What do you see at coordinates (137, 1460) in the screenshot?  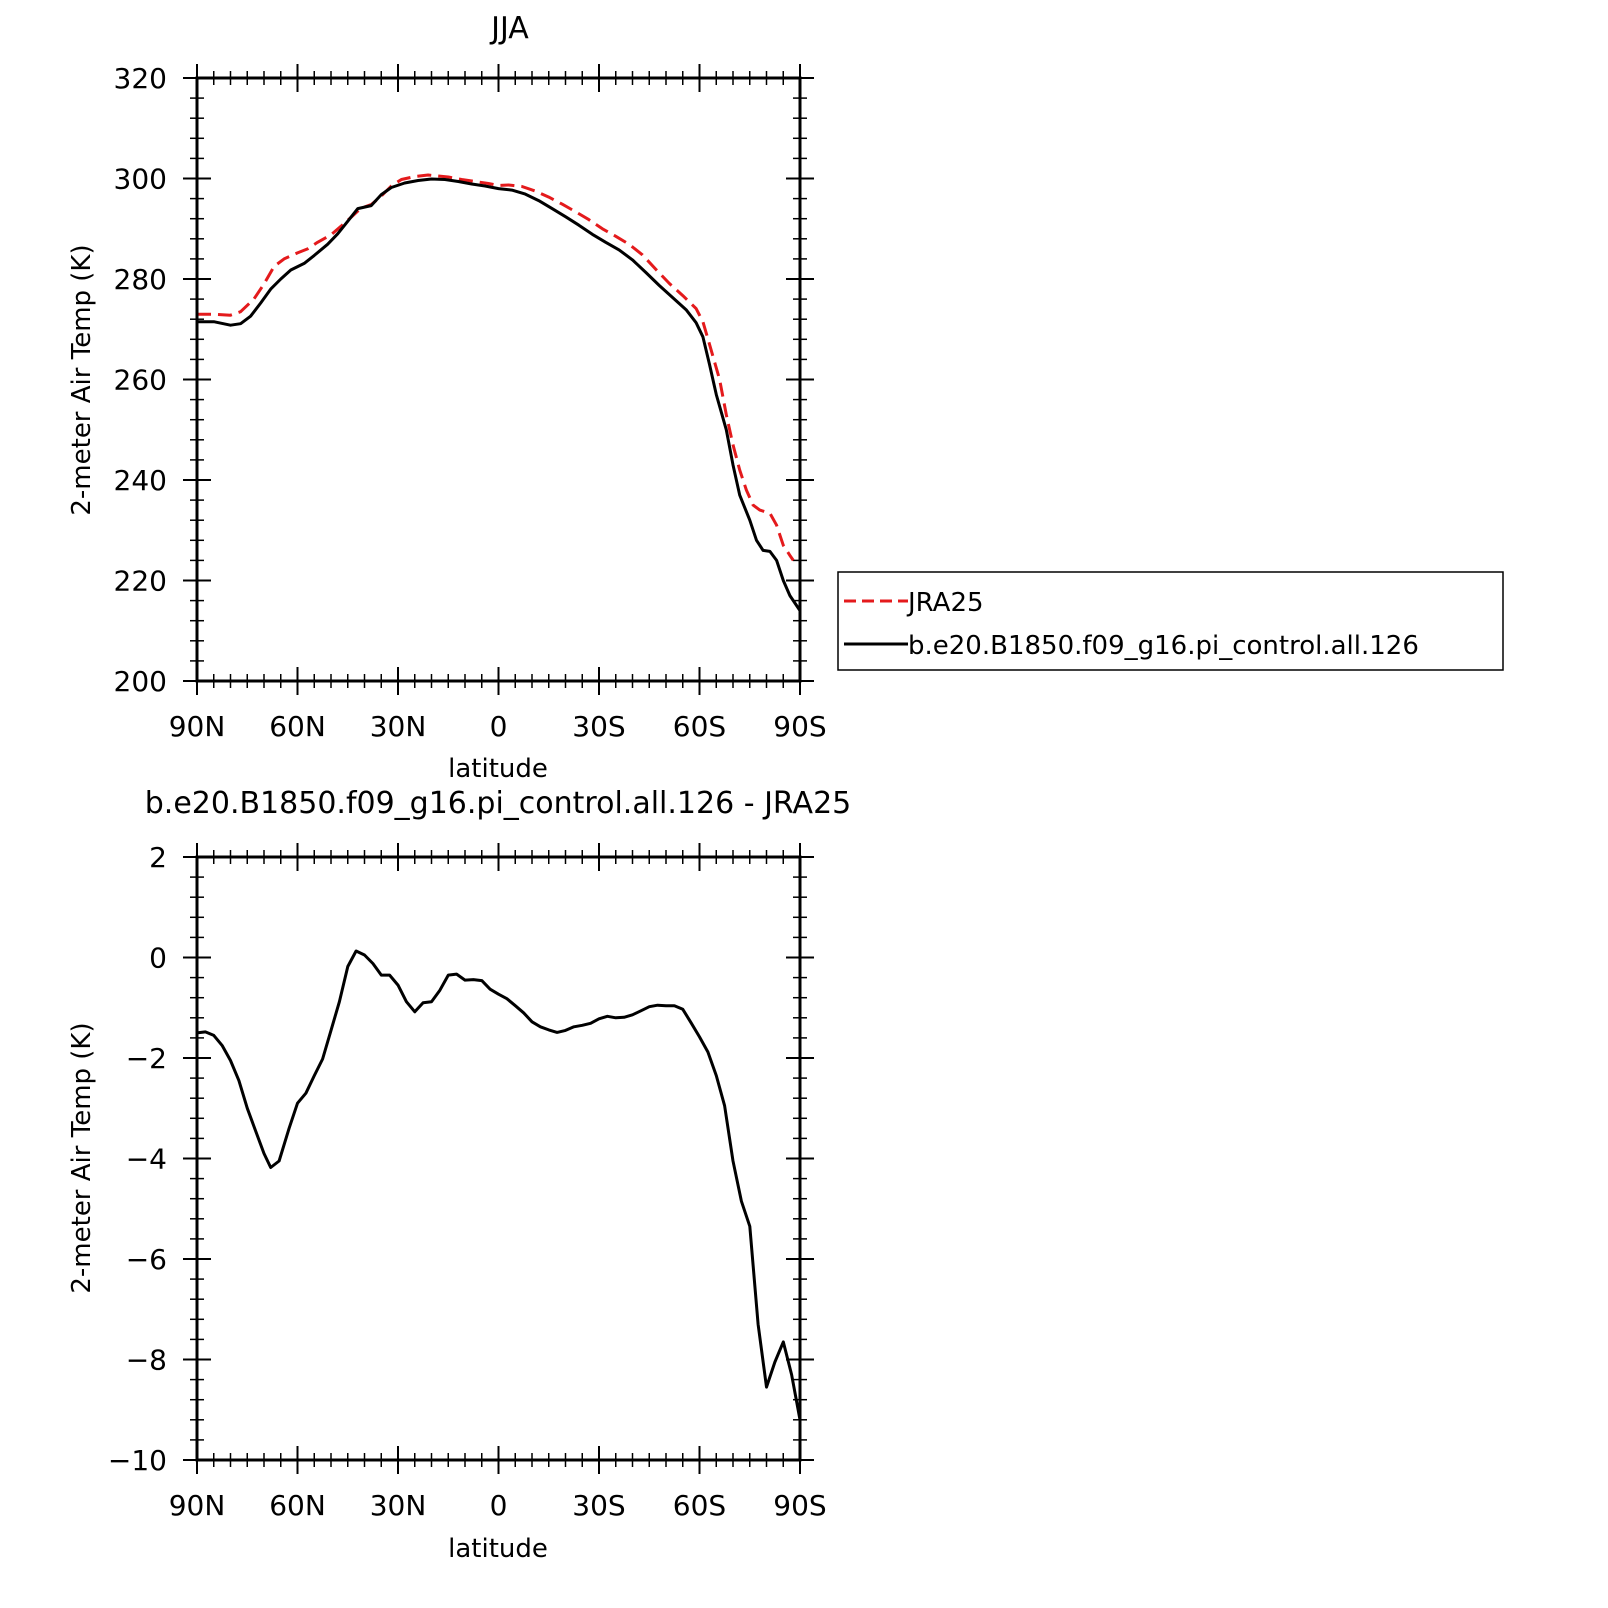 I see `bottom-y-tick-label: −10` at bounding box center [137, 1460].